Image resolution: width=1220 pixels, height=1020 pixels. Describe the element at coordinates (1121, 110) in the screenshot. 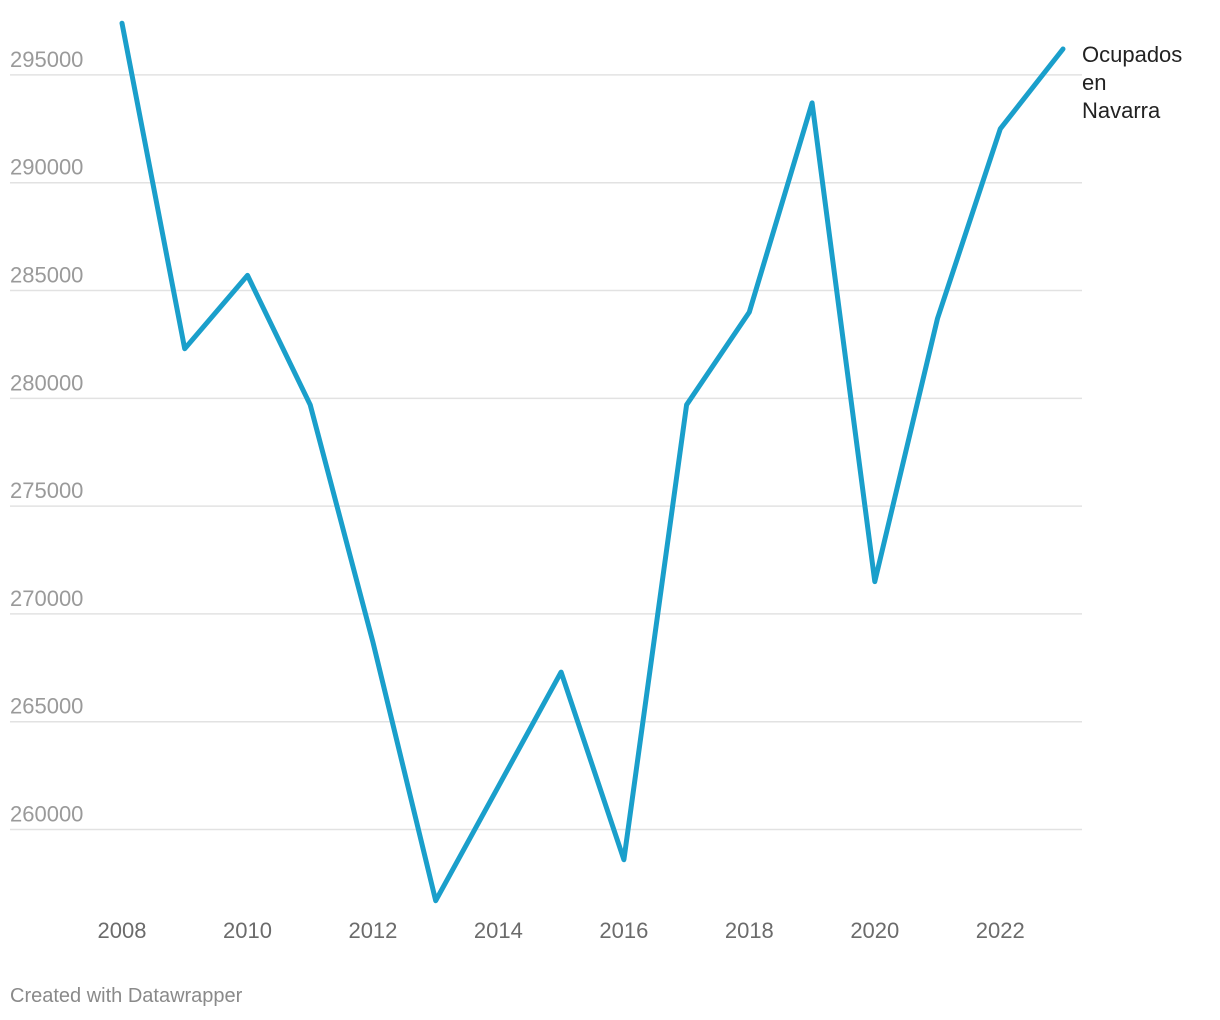

I see `series-label-line: Navarra` at that location.